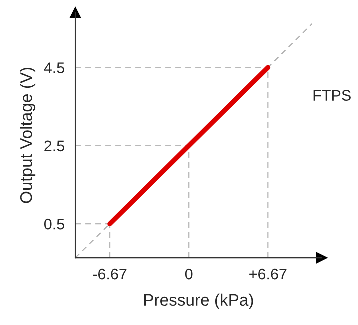 This screenshot has height=325, width=358. What do you see at coordinates (54, 68) in the screenshot?
I see `y-tick-label: 4.5` at bounding box center [54, 68].